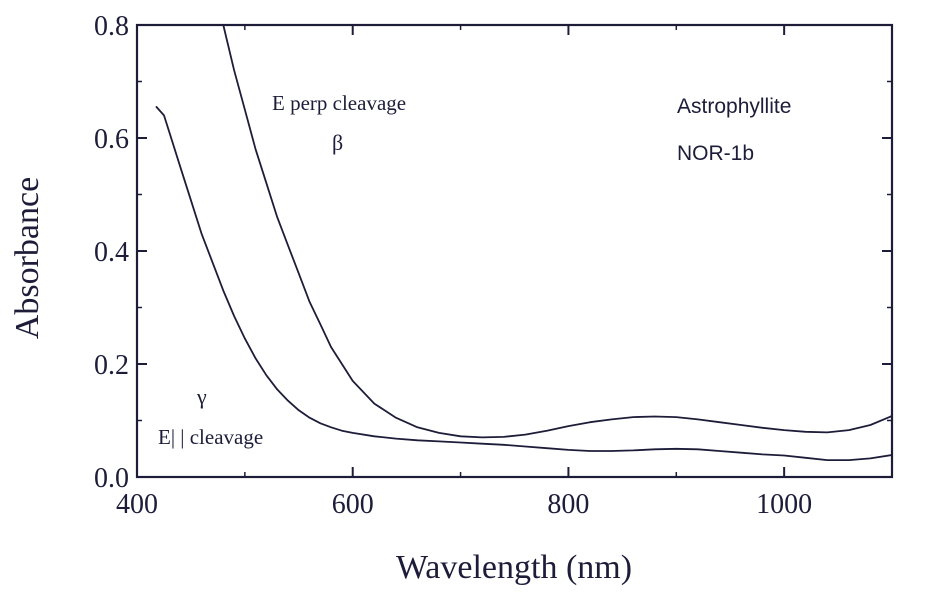 The width and height of the screenshot is (925, 604). I want to click on beta-curve-label: E perp cleavage, so click(339, 103).